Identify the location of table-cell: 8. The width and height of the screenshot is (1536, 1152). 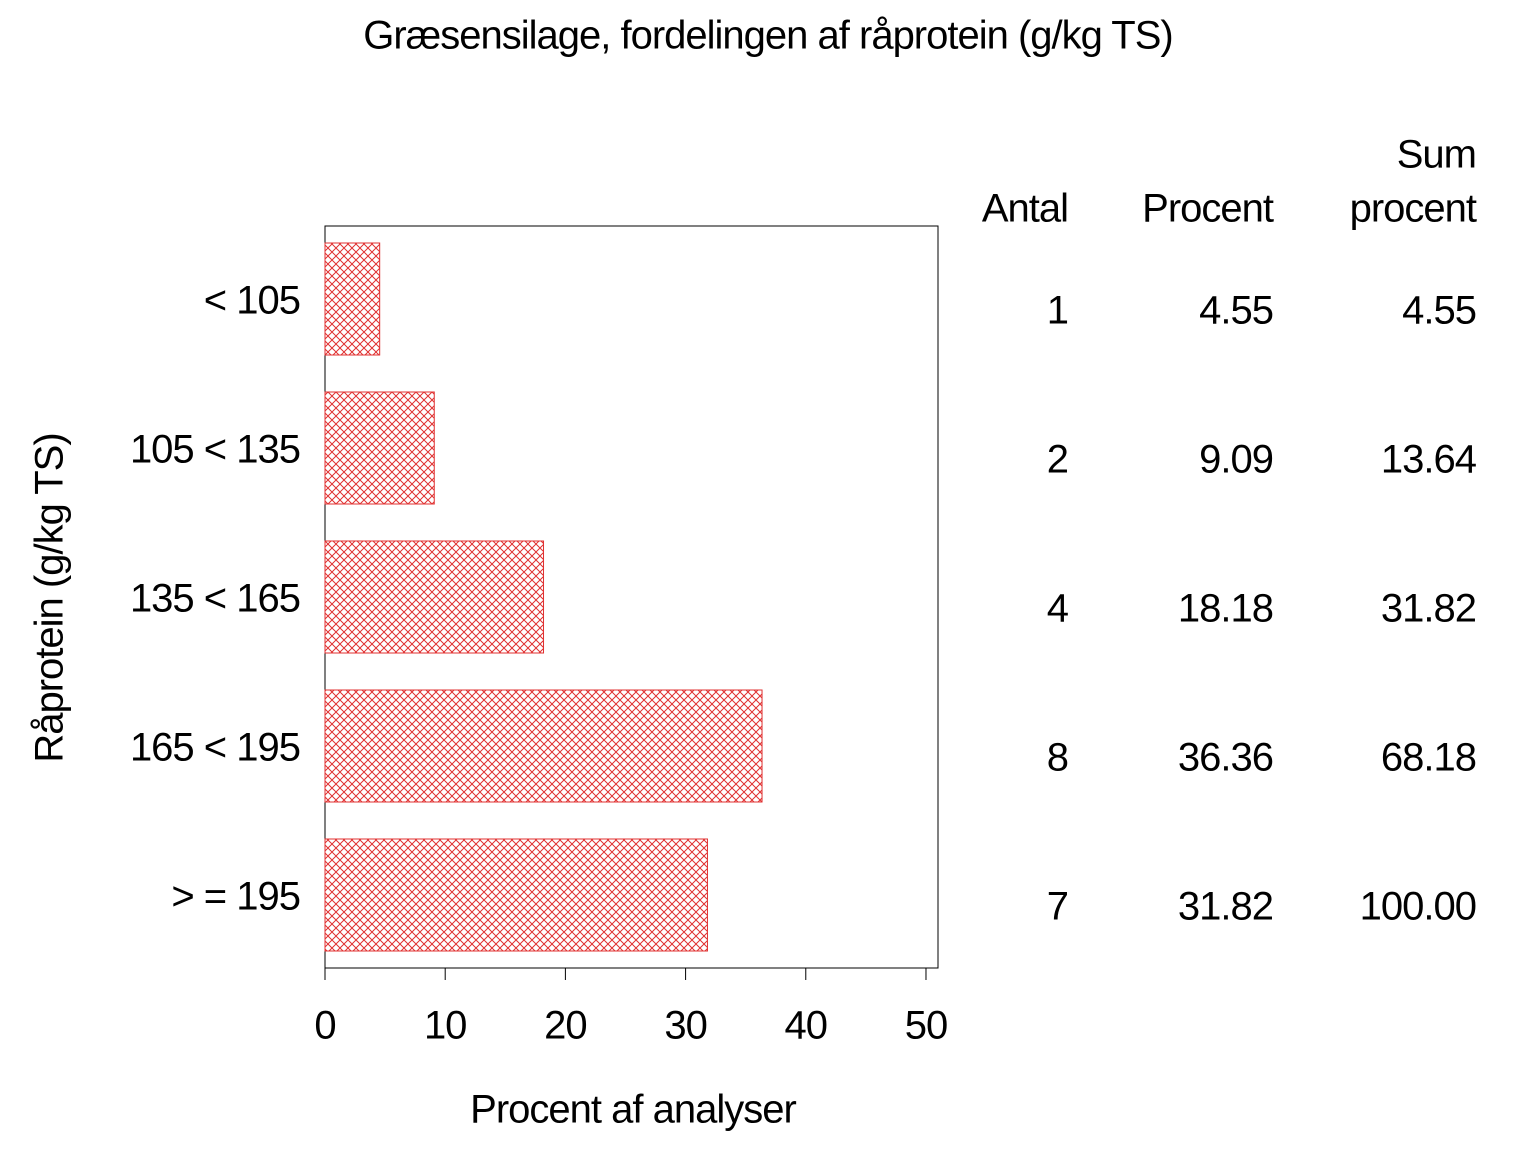
(1057, 758).